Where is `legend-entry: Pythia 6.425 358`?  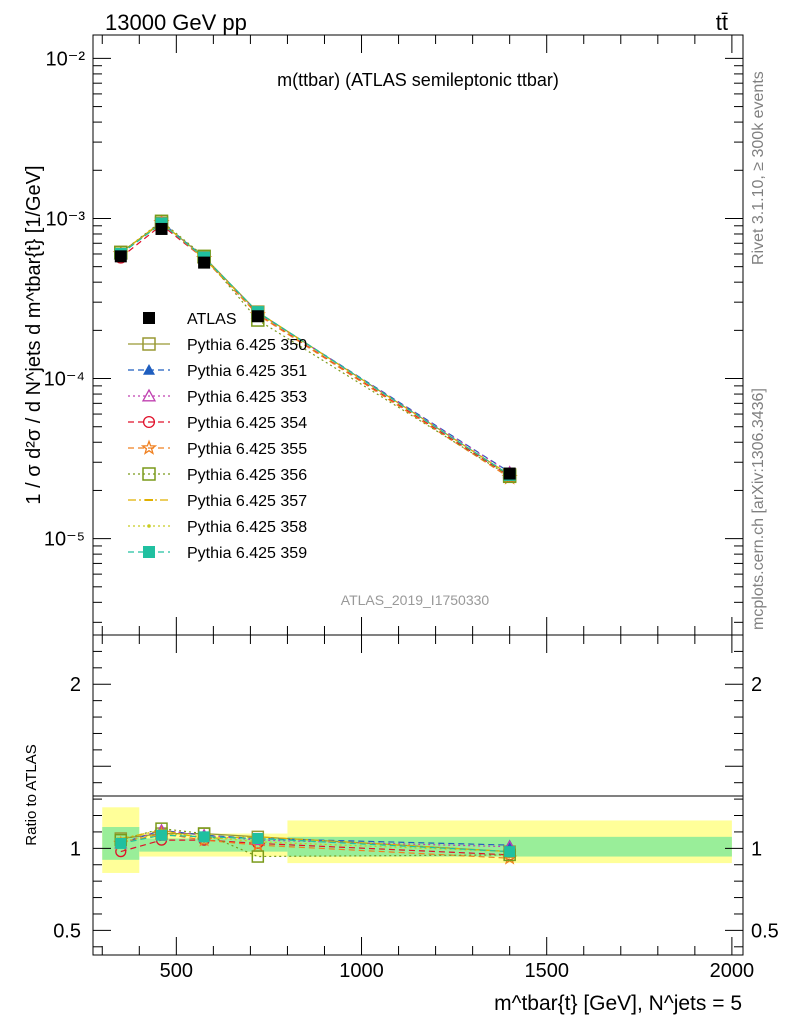 legend-entry: Pythia 6.425 358 is located at coordinates (247, 527).